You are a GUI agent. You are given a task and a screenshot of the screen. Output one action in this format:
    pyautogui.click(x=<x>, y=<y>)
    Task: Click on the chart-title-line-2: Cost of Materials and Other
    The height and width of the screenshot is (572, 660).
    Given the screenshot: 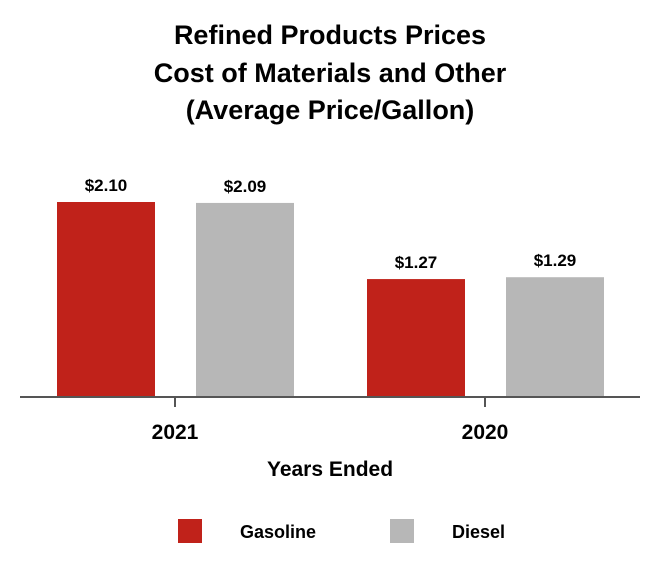 What is the action you would take?
    pyautogui.click(x=330, y=73)
    